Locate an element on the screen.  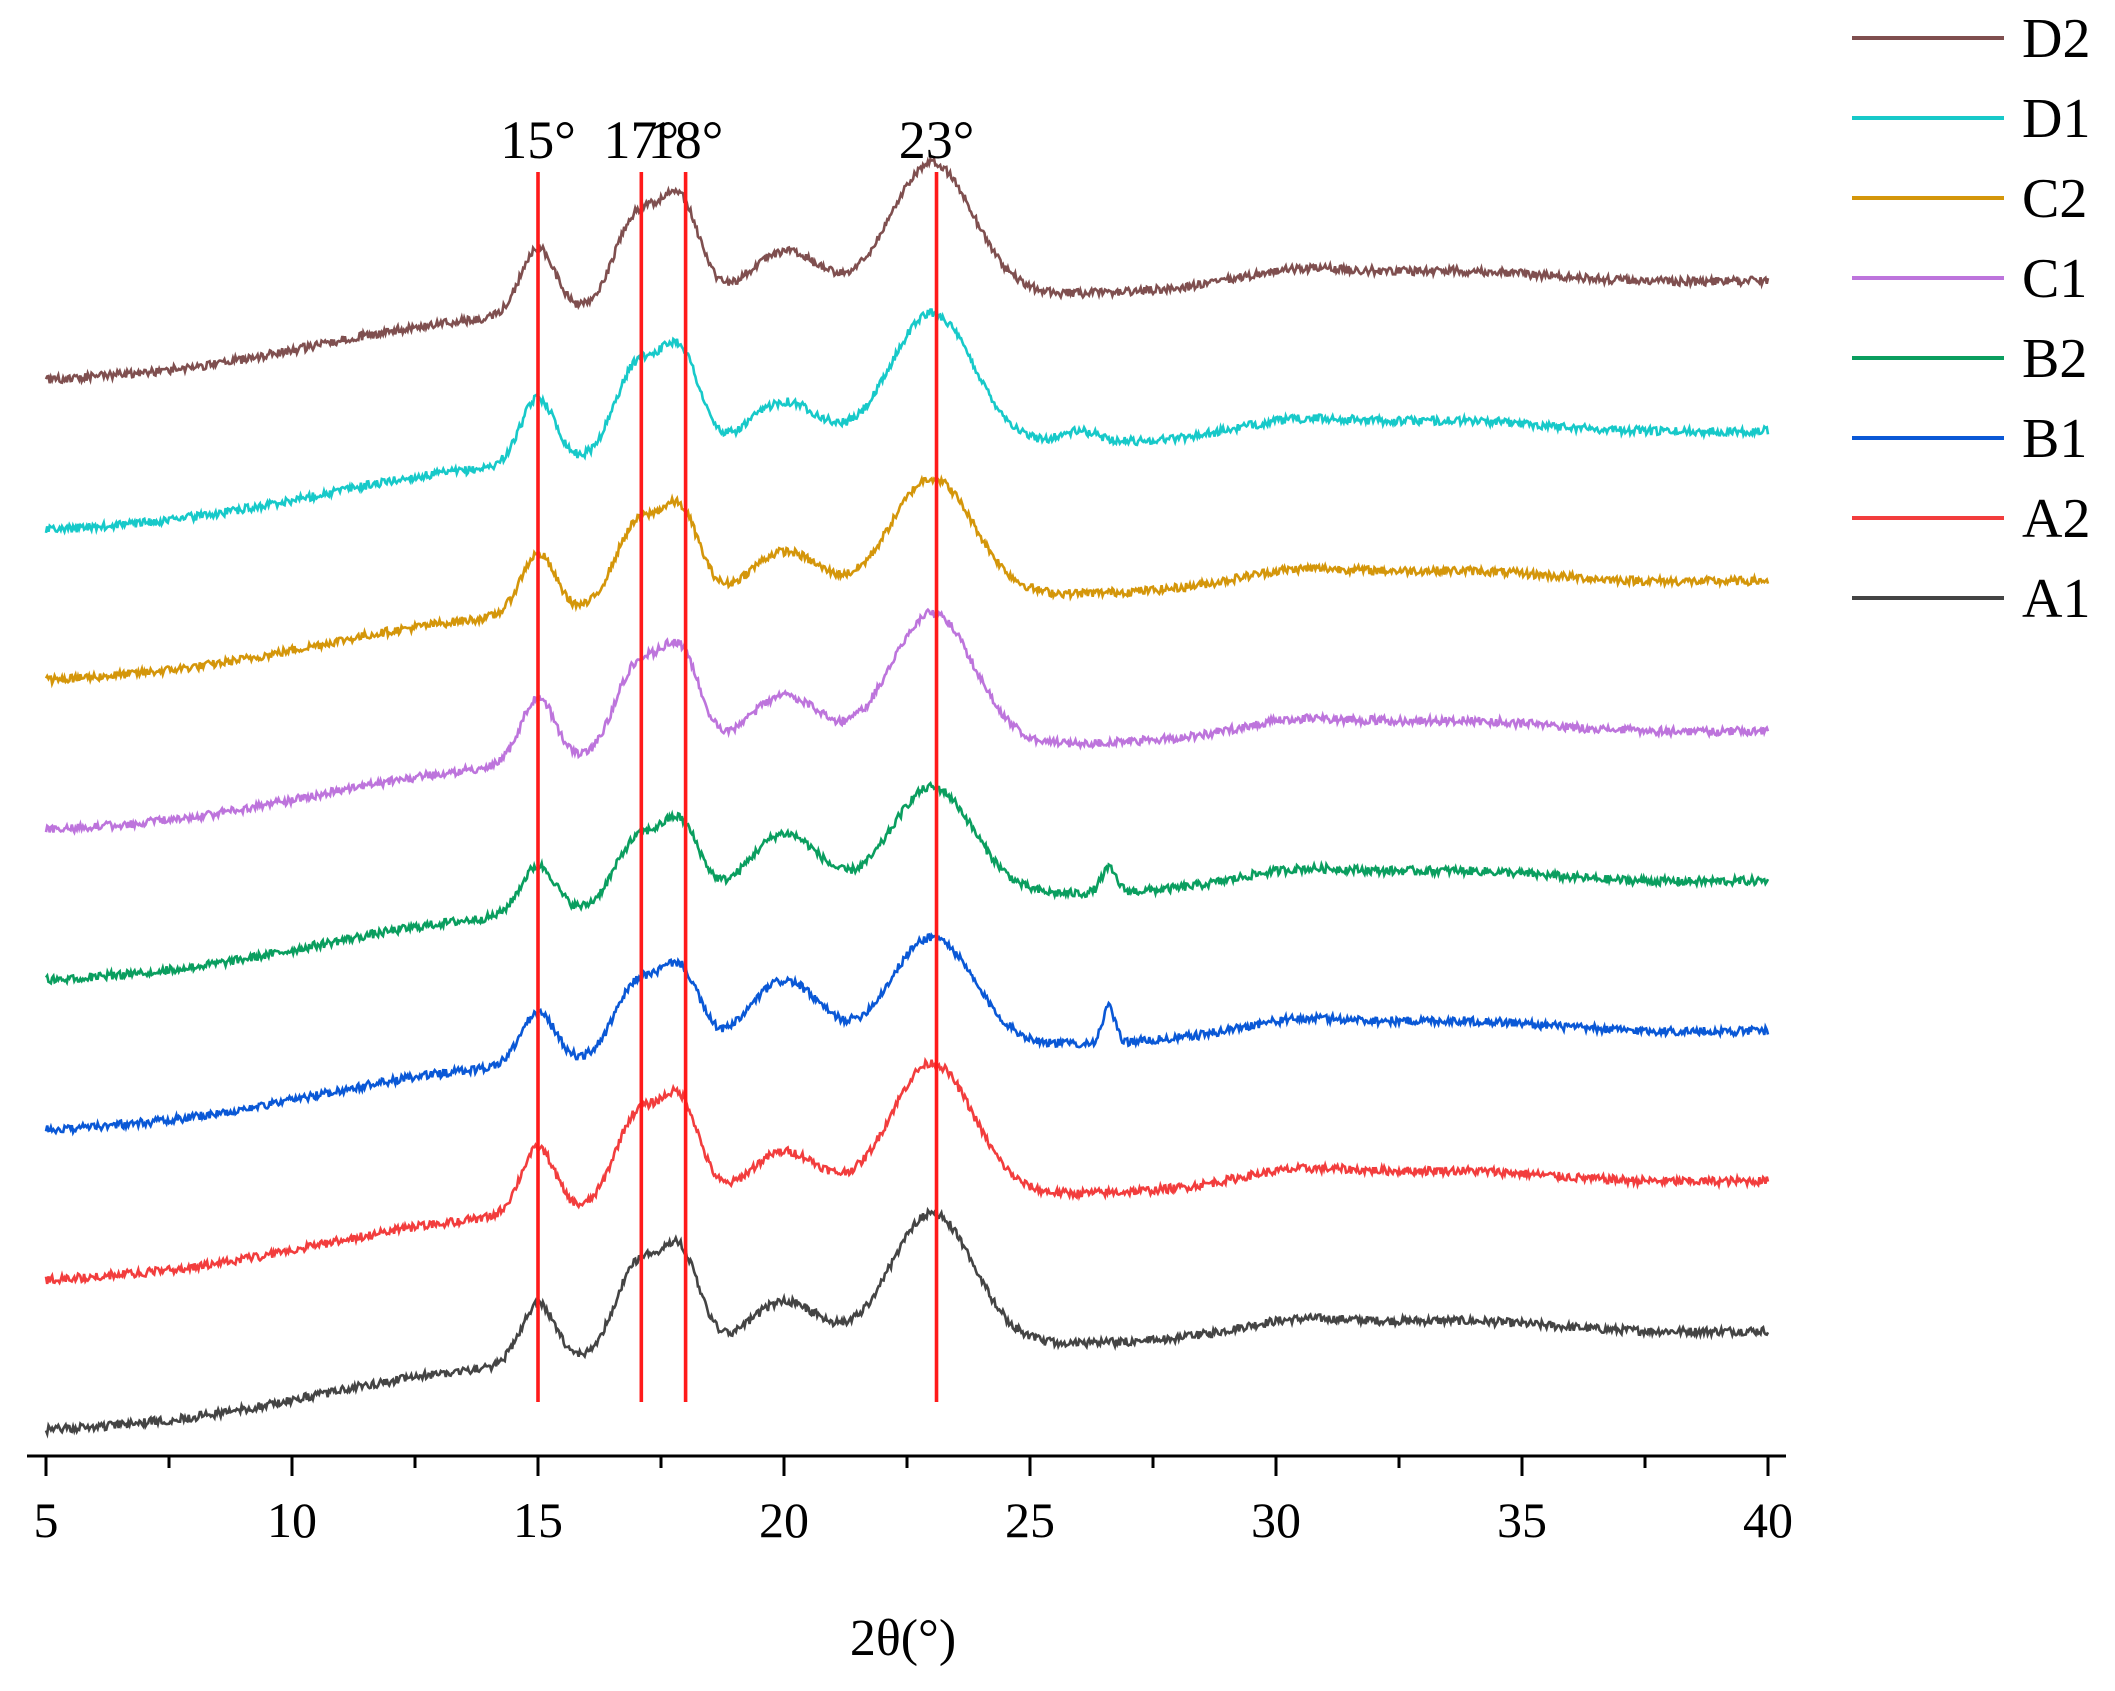
legend-label-a2: A2 is located at coordinates (2056, 519).